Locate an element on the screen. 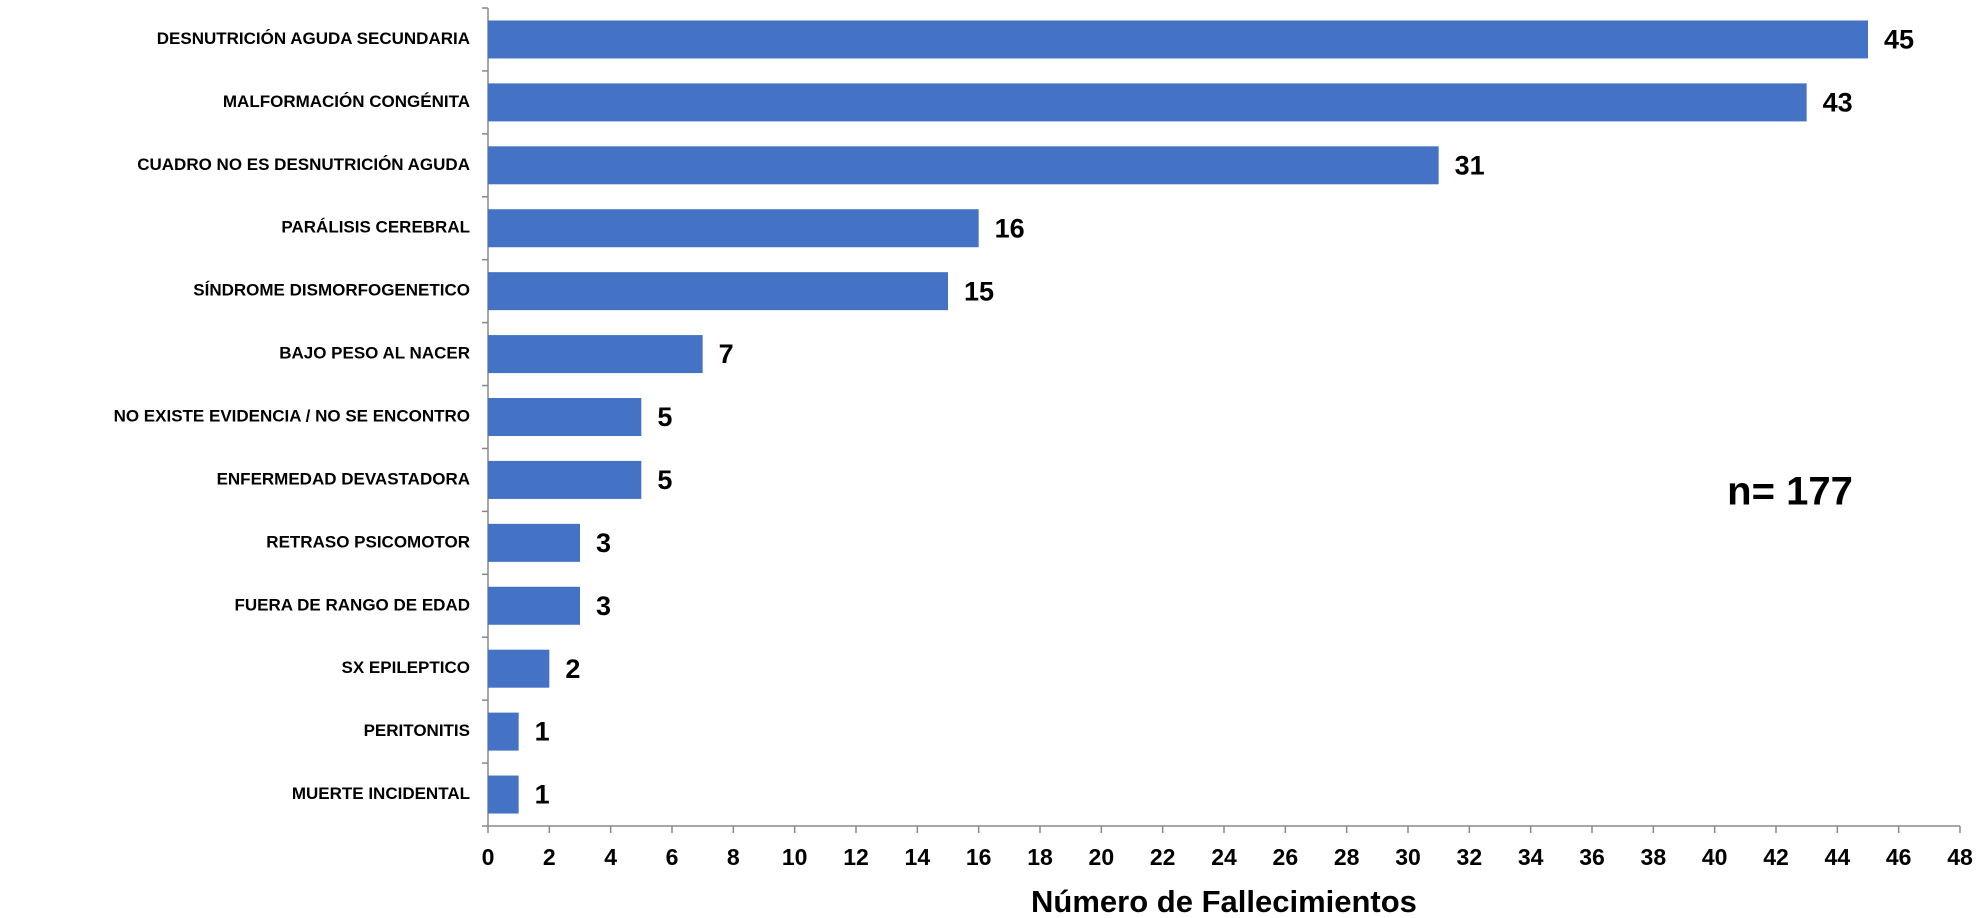  value-label: 7 is located at coordinates (726, 354).